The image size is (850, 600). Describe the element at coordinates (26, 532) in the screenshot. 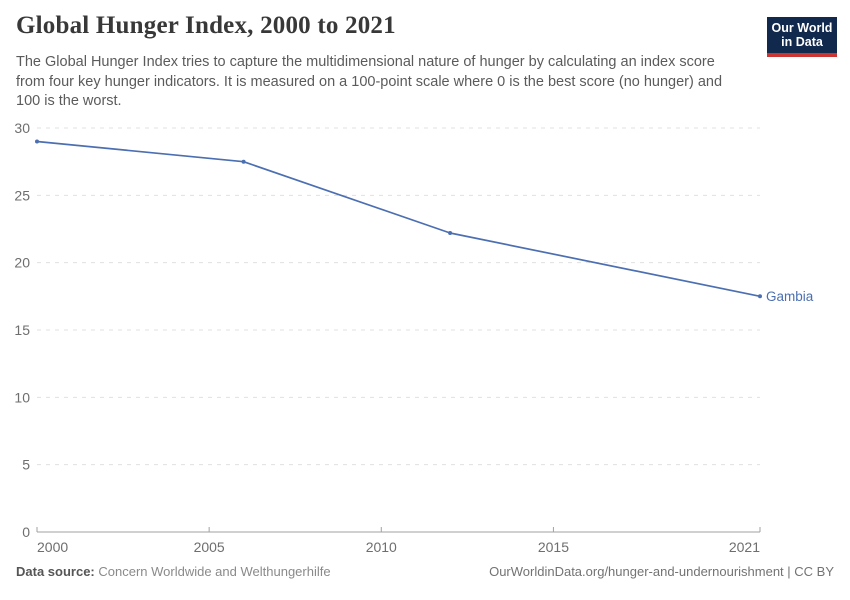

I see `y-axis-tick-label: 0` at that location.